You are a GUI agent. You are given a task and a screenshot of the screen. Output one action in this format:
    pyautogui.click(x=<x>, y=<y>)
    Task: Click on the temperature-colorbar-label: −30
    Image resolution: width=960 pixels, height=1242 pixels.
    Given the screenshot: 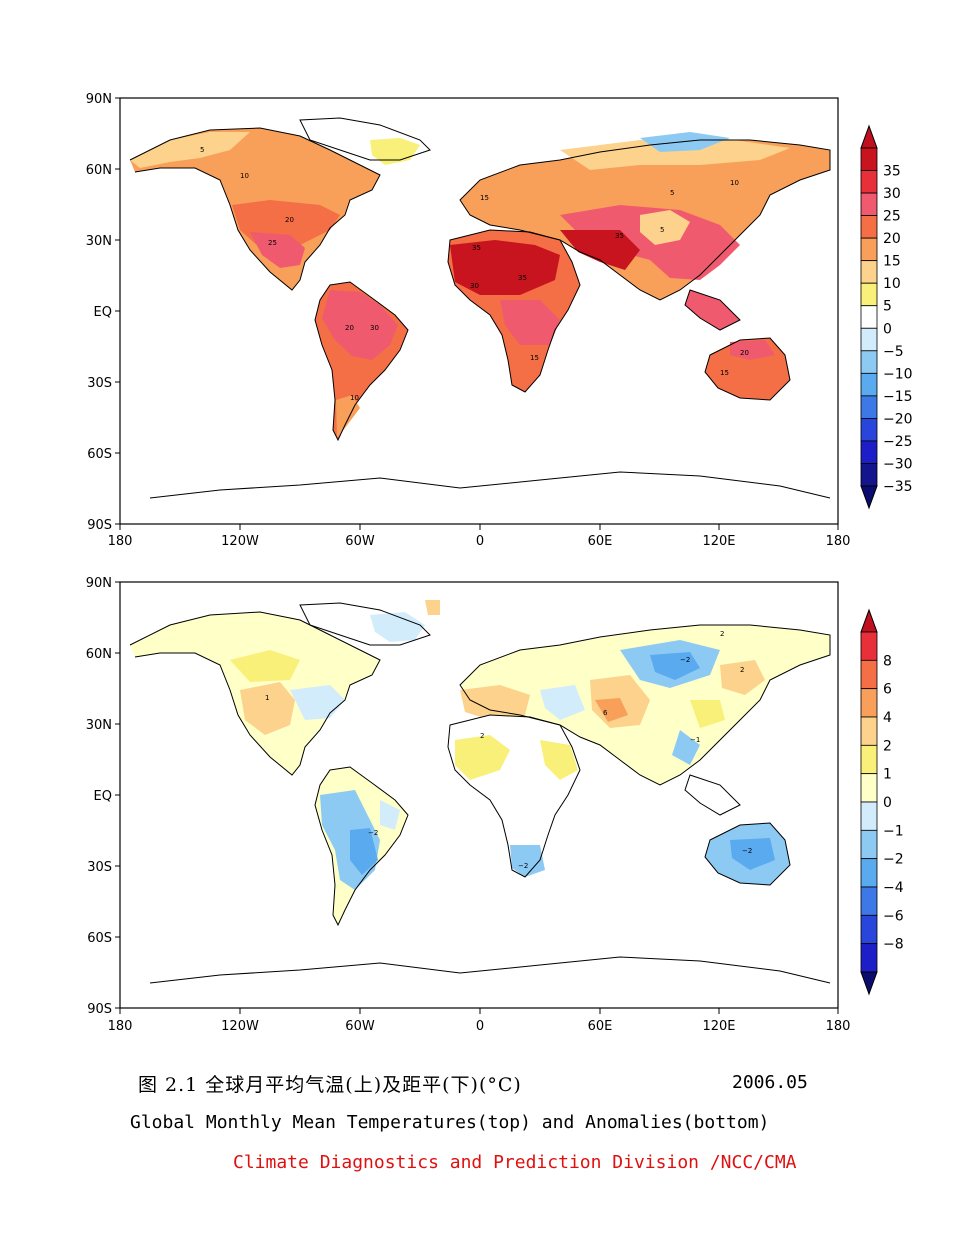 What is the action you would take?
    pyautogui.click(x=898, y=464)
    